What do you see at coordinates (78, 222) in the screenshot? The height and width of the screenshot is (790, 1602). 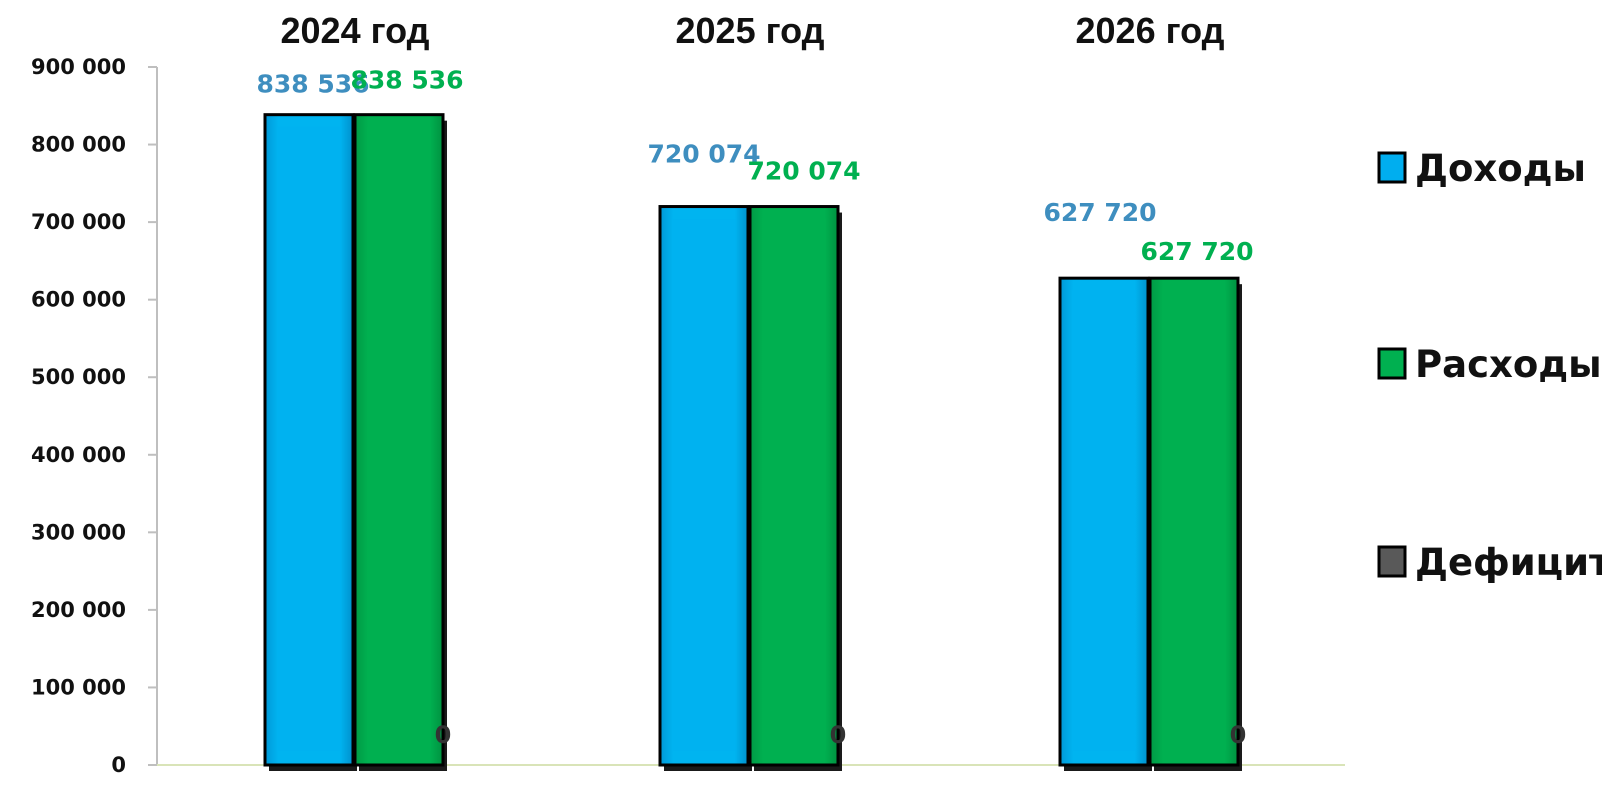 I see `y-tick-label: 700 000` at bounding box center [78, 222].